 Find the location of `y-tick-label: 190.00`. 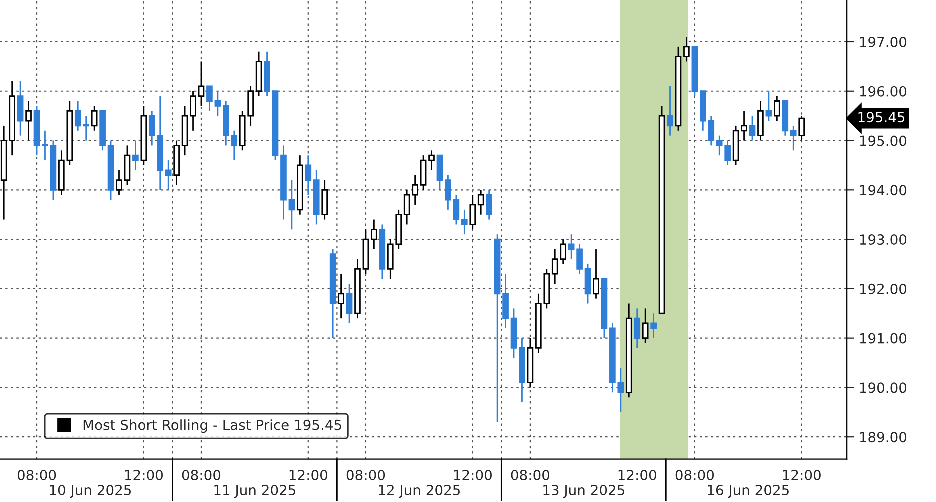

y-tick-label: 190.00 is located at coordinates (883, 388).